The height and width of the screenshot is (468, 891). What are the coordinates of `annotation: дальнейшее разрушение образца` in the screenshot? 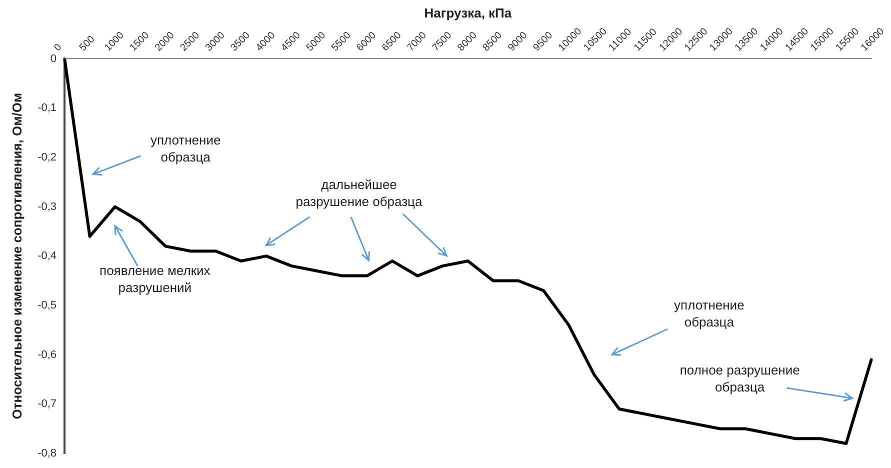 It's located at (360, 193).